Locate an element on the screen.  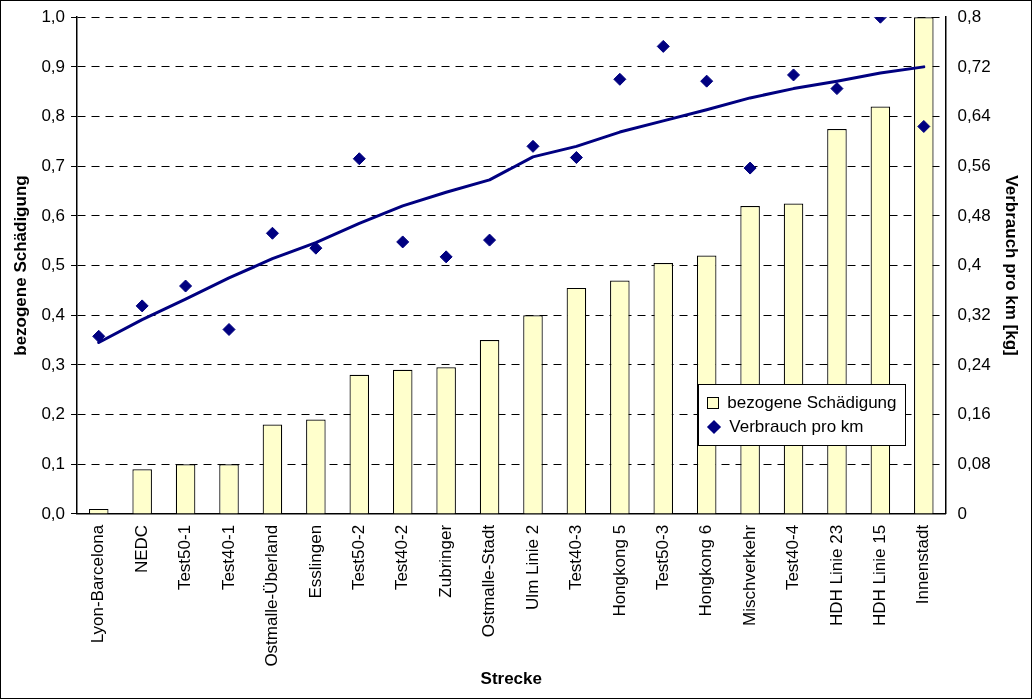
y2-axis-title: Verbrauch pro km [kg] is located at coordinates (1012, 265).